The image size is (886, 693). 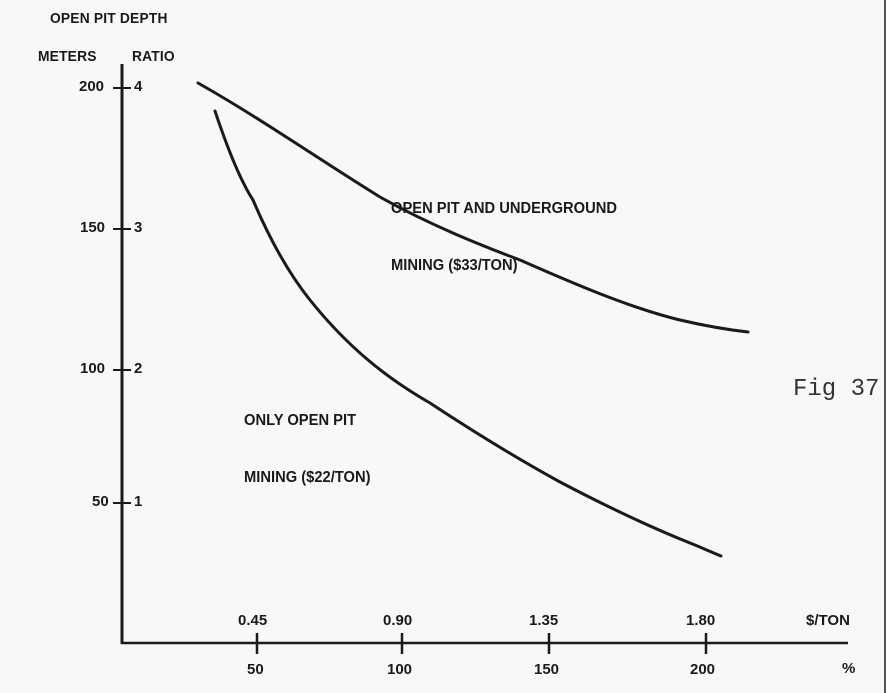 What do you see at coordinates (253, 620) in the screenshot?
I see `x-tick-dollar-0.45: 0.45` at bounding box center [253, 620].